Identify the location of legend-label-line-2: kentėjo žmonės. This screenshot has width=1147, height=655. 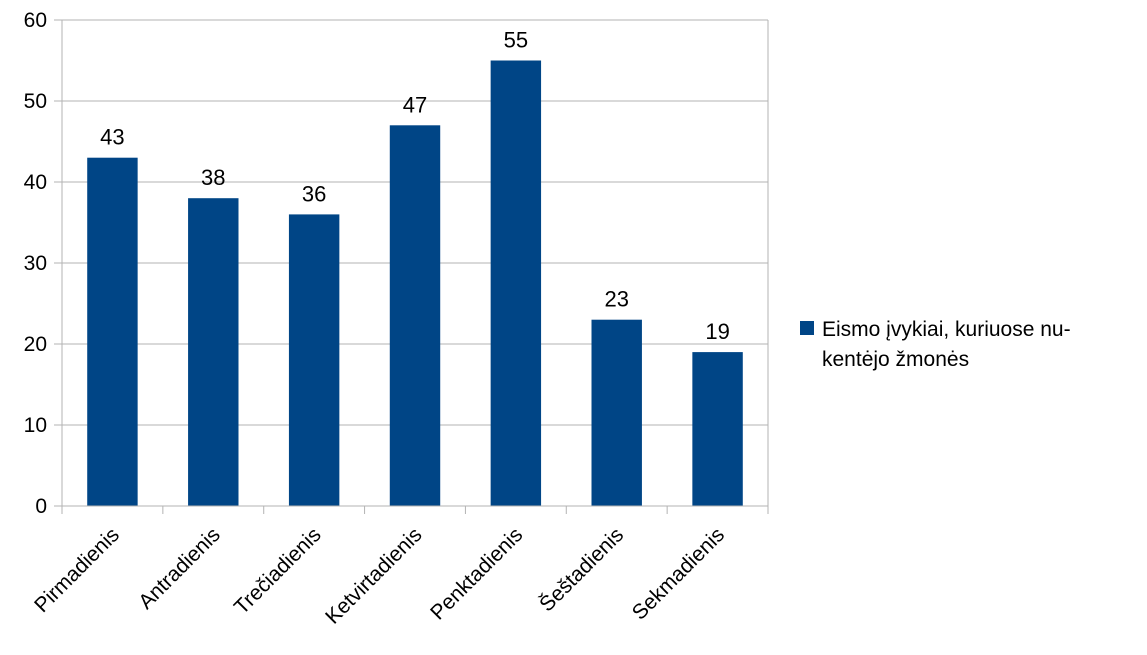
(895, 359).